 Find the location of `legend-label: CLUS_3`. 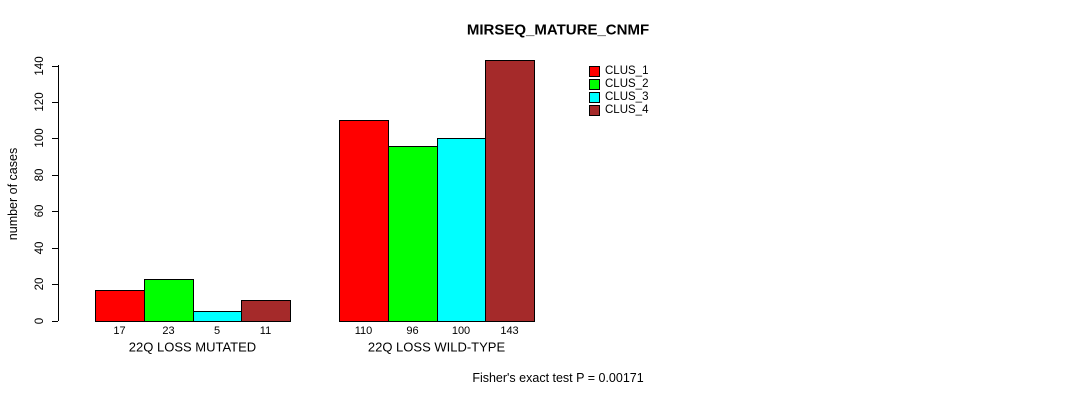

legend-label: CLUS_3 is located at coordinates (627, 97).